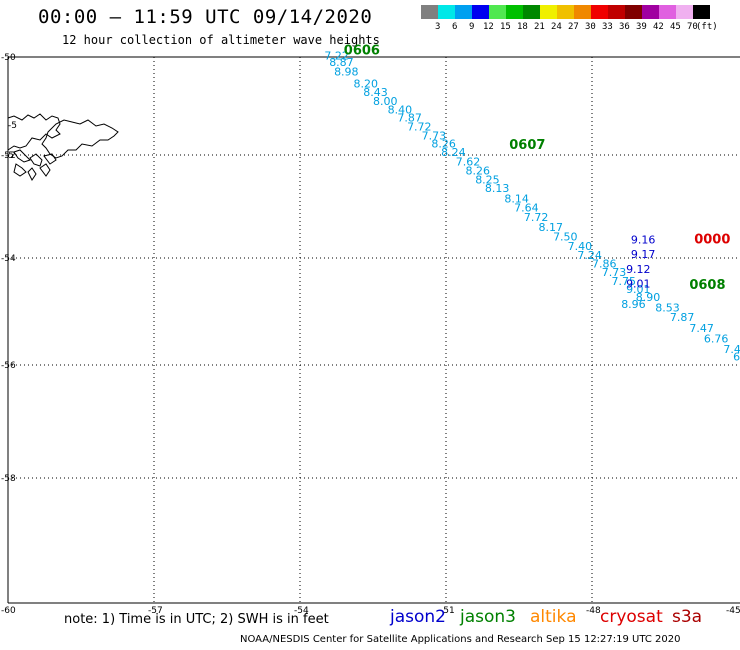  Describe the element at coordinates (8, 366) in the screenshot. I see `latitude-label: -56` at that location.